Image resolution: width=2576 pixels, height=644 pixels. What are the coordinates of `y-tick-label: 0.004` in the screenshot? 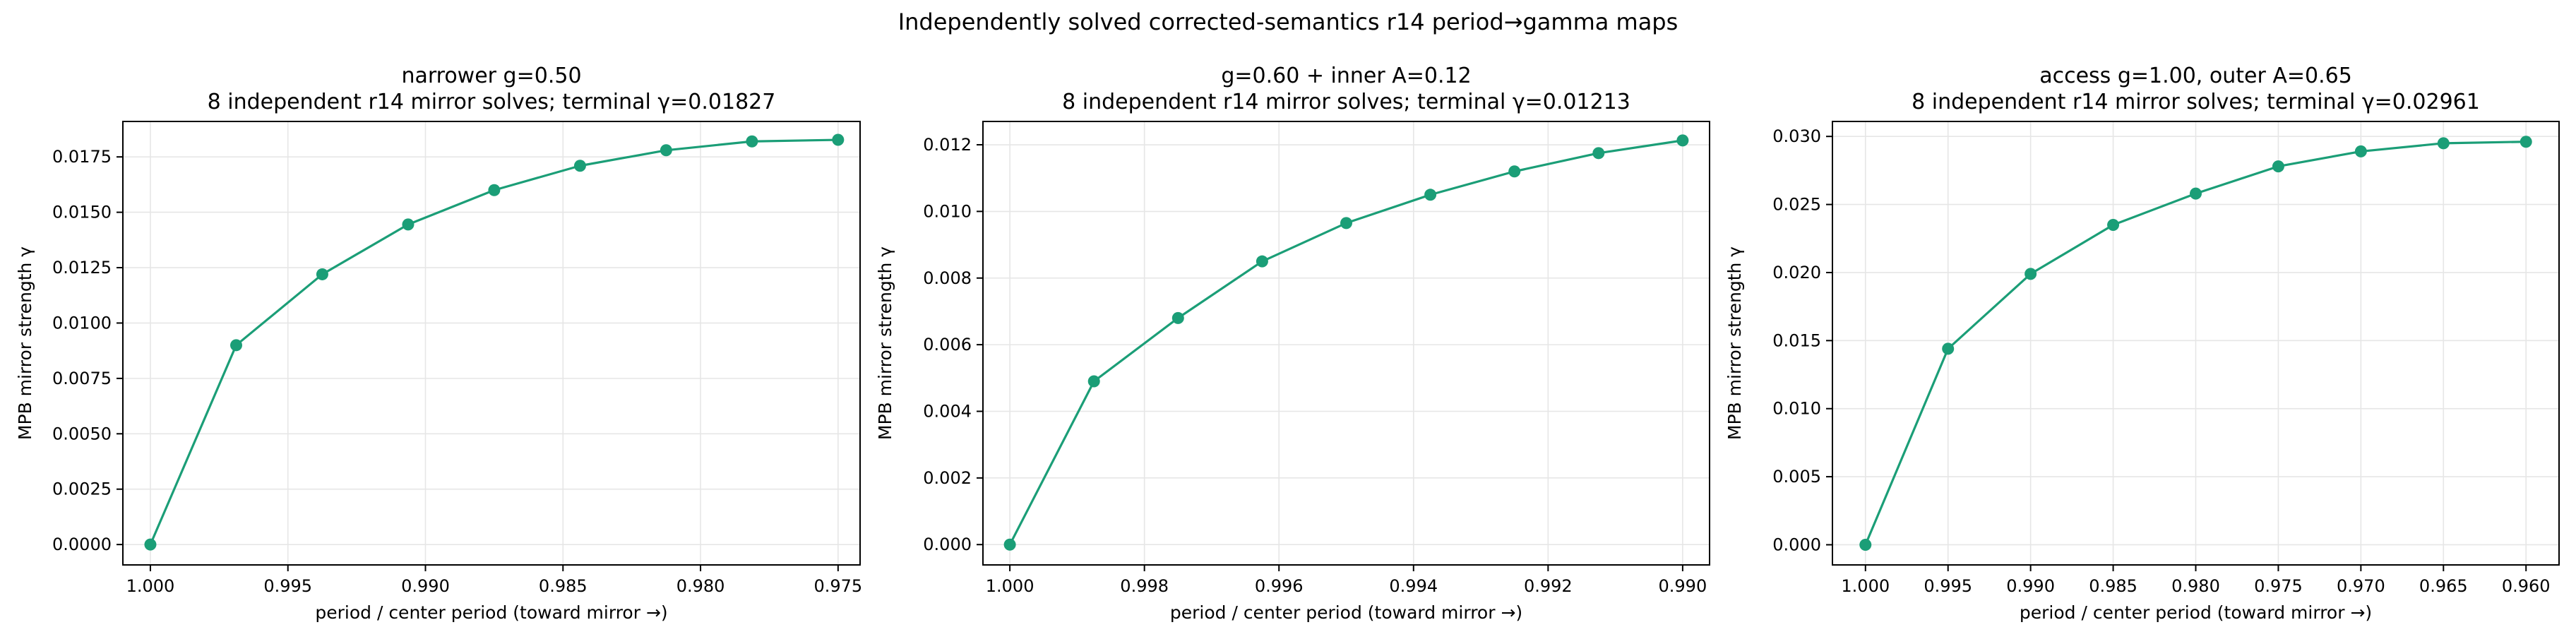 It's located at (947, 411).